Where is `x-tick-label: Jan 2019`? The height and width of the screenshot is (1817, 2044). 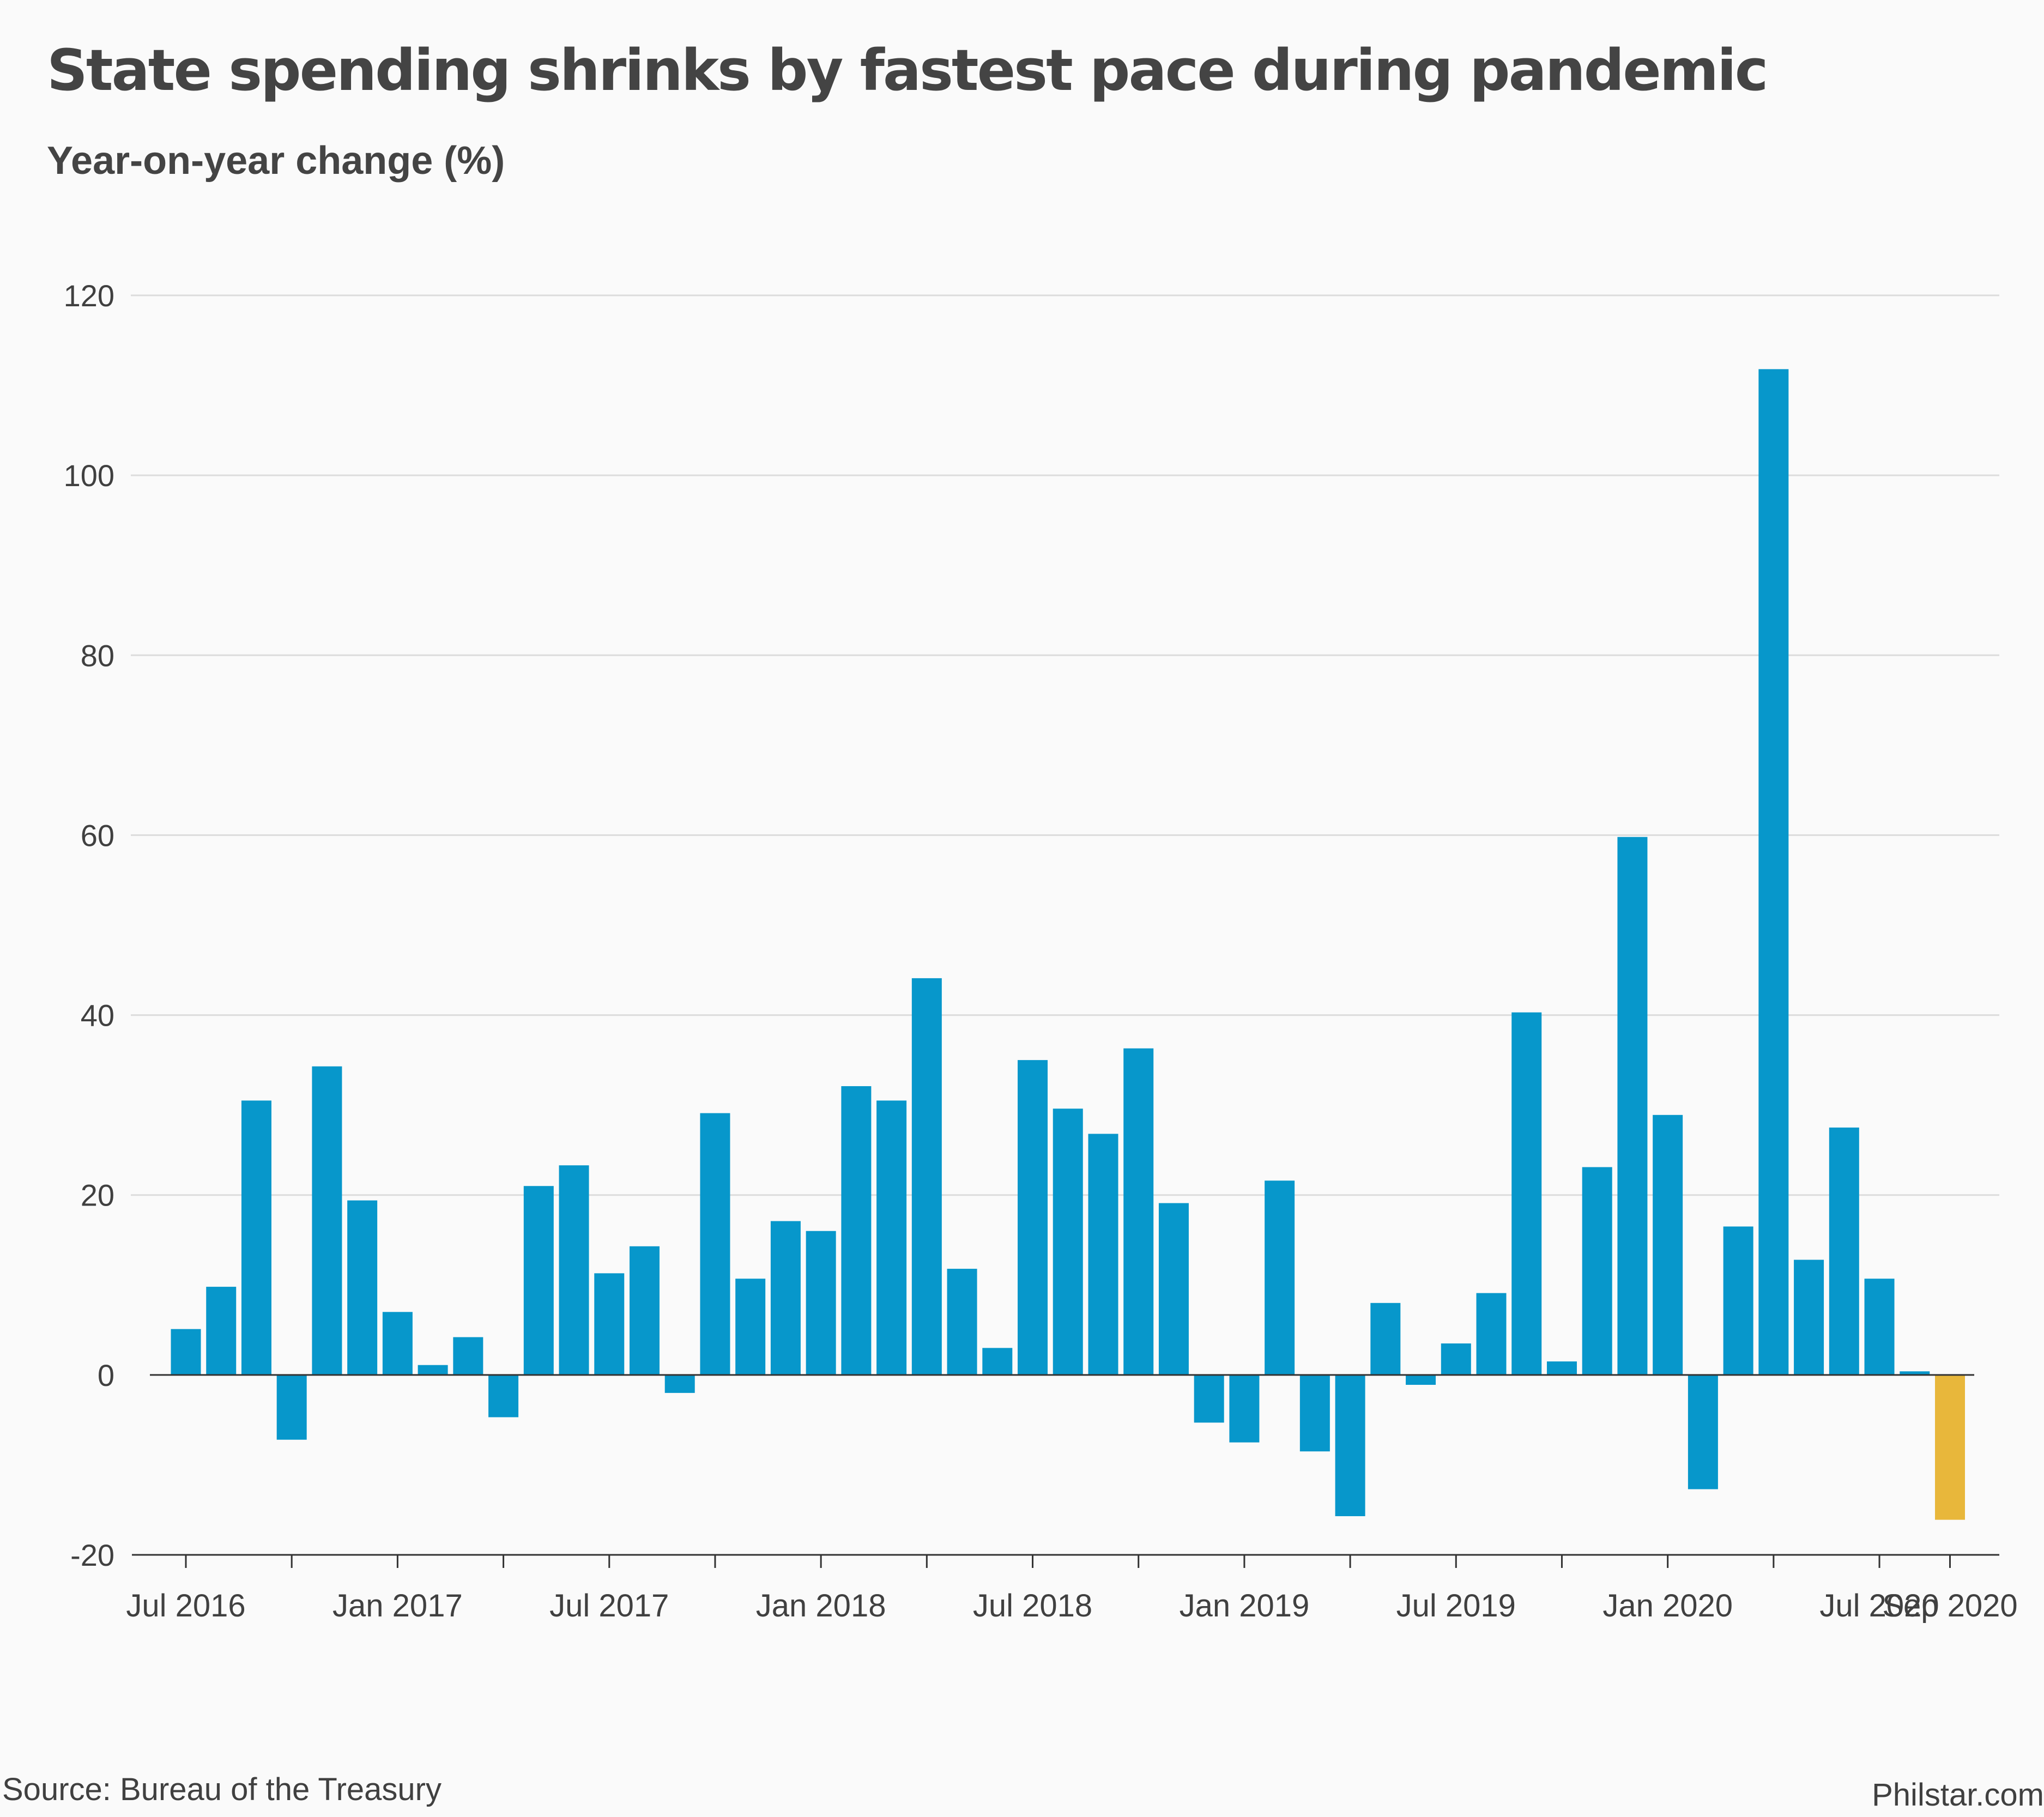
x-tick-label: Jan 2019 is located at coordinates (1245, 1606).